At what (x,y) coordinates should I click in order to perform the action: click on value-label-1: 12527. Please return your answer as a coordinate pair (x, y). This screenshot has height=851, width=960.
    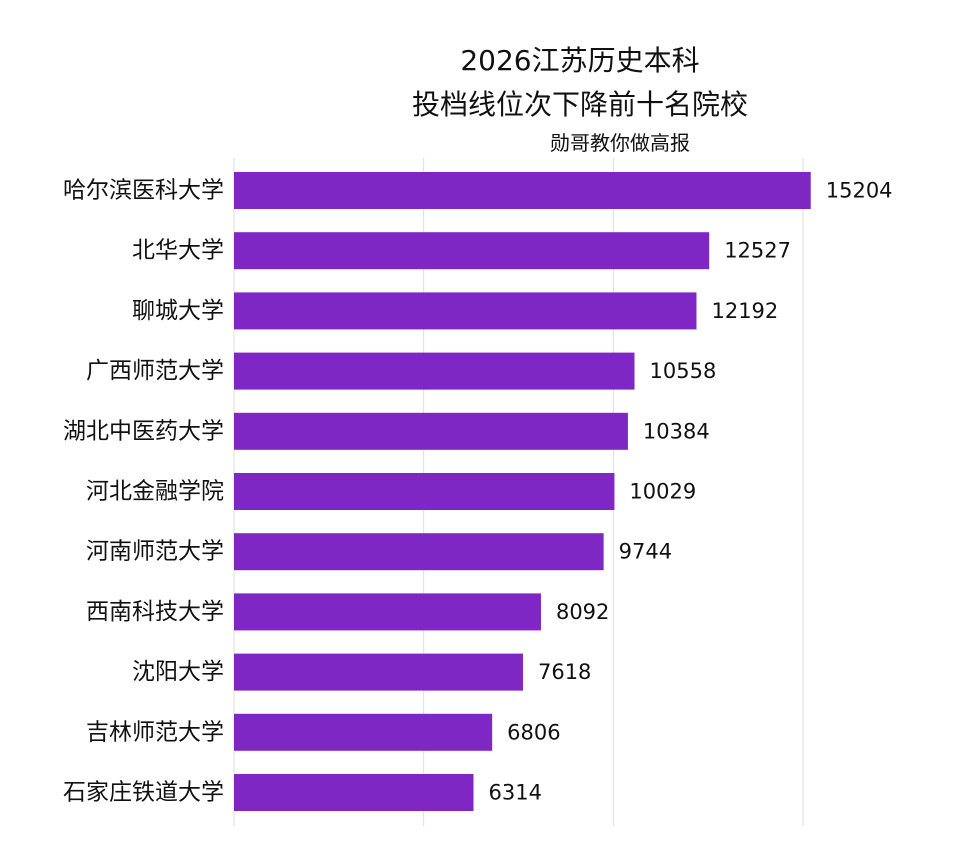
    Looking at the image, I should click on (757, 251).